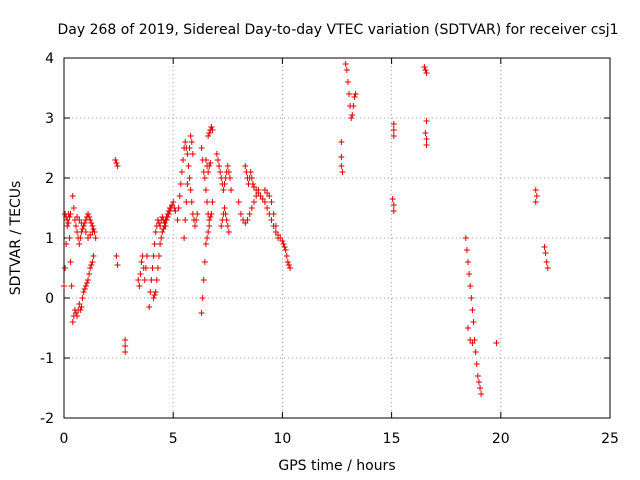  I want to click on x-tick-label: 25, so click(610, 439).